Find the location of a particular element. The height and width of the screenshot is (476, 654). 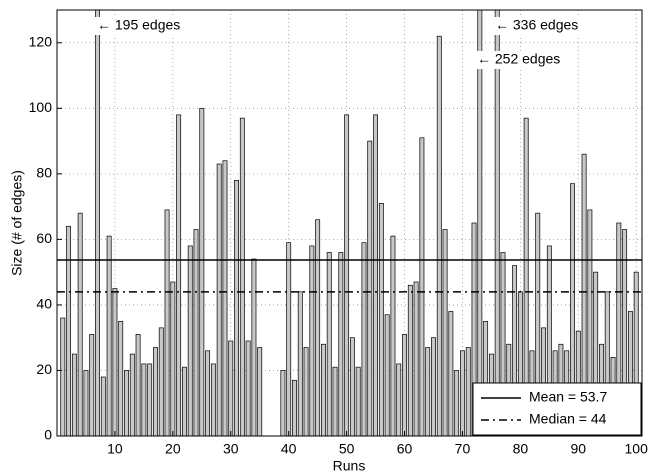

y-tick-label: 0 is located at coordinates (48, 435).